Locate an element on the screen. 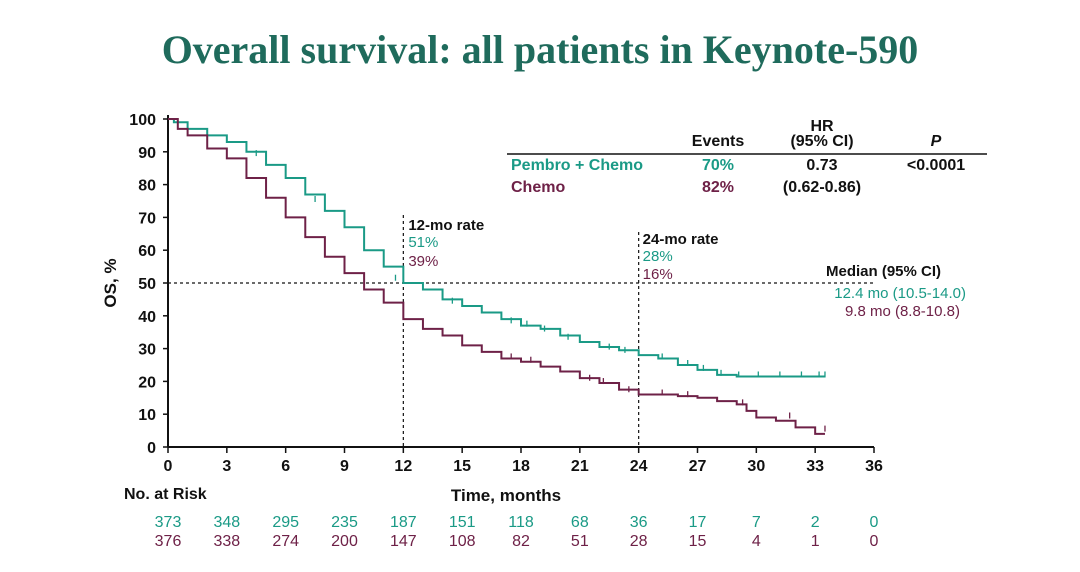  risk-pembro-count: 68 is located at coordinates (580, 522).